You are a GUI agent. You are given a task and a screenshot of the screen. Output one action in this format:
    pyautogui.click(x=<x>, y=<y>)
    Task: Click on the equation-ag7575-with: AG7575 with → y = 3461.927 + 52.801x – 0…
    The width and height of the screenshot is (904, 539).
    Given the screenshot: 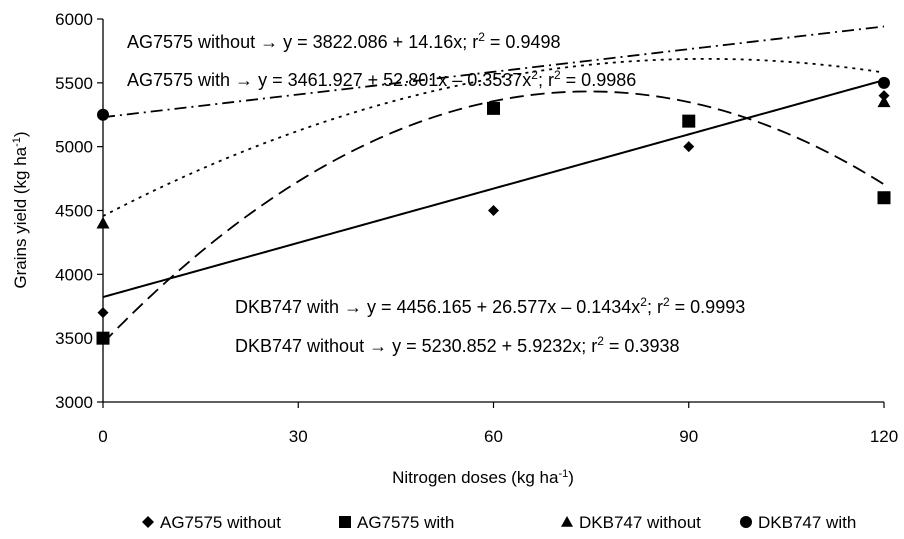 What is the action you would take?
    pyautogui.click(x=381, y=79)
    